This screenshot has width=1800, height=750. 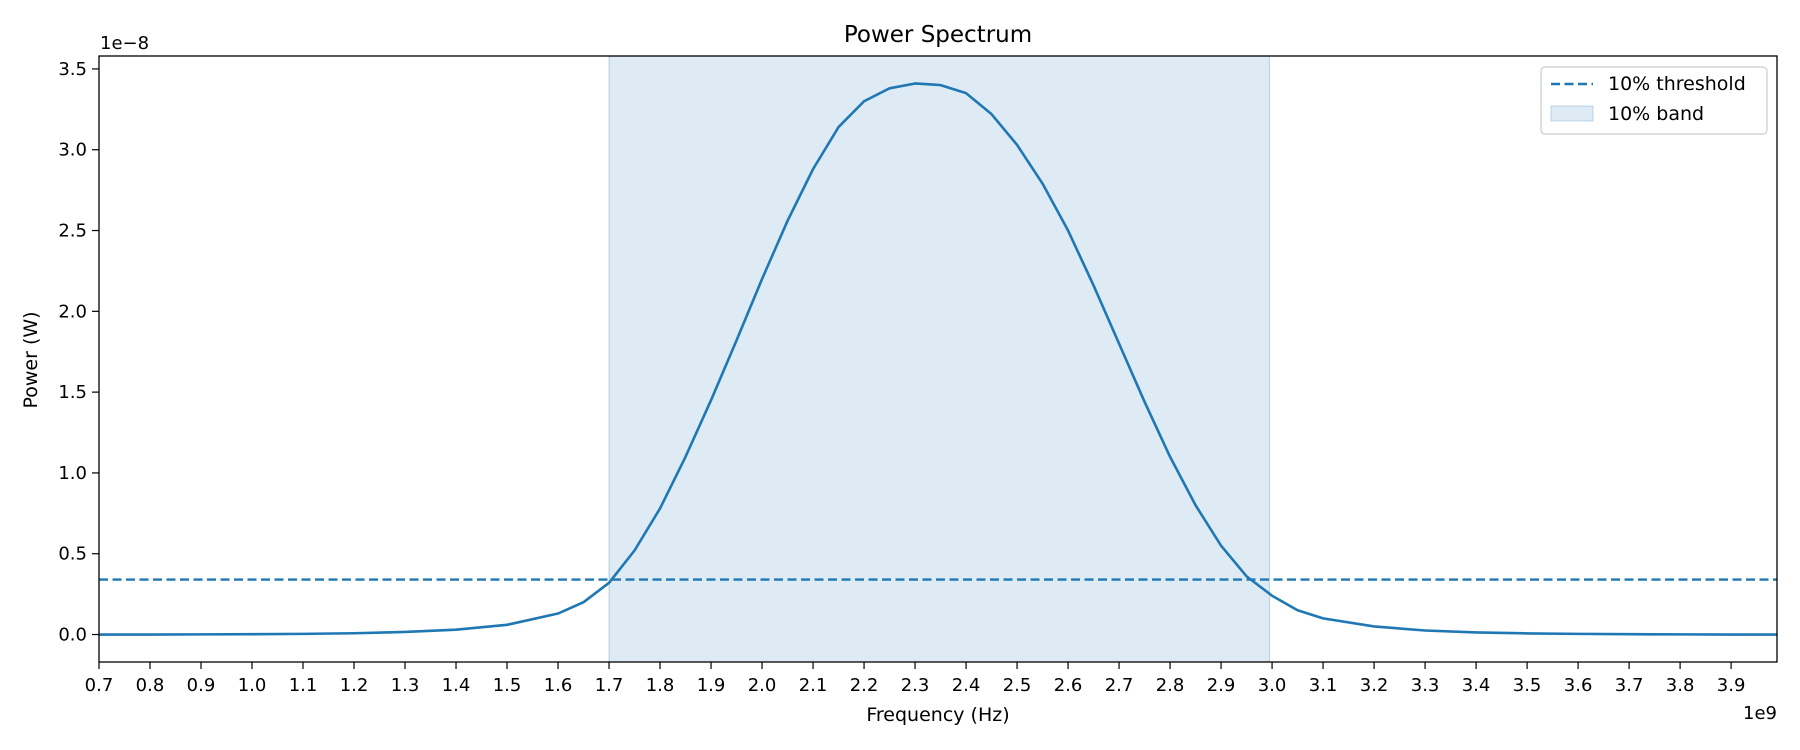 I want to click on x-tick-label: 3.8, so click(x=1680, y=685).